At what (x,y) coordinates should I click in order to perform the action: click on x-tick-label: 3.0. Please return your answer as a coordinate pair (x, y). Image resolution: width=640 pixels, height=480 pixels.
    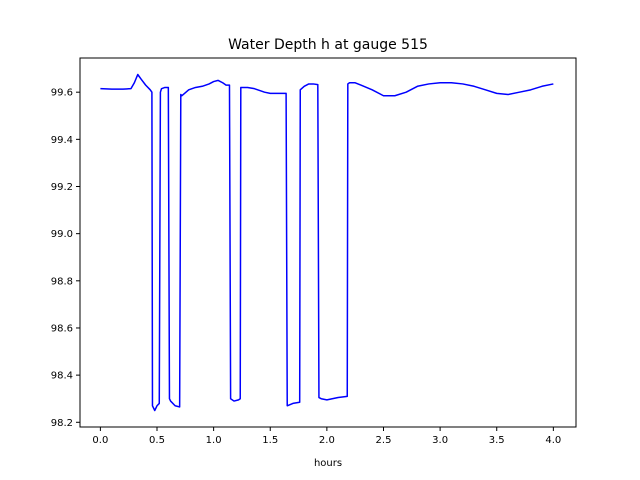
    Looking at the image, I should click on (440, 440).